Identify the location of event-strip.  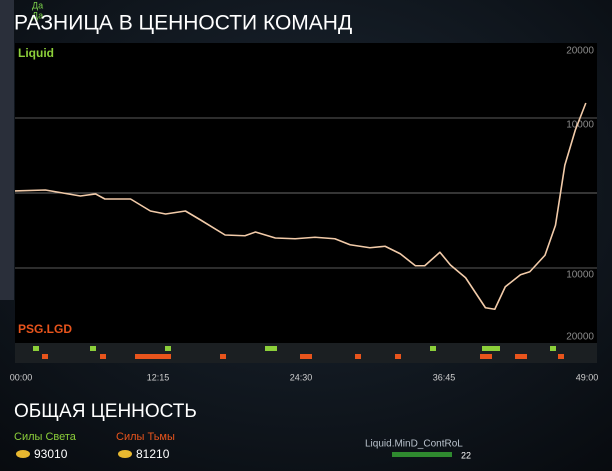
(306, 353).